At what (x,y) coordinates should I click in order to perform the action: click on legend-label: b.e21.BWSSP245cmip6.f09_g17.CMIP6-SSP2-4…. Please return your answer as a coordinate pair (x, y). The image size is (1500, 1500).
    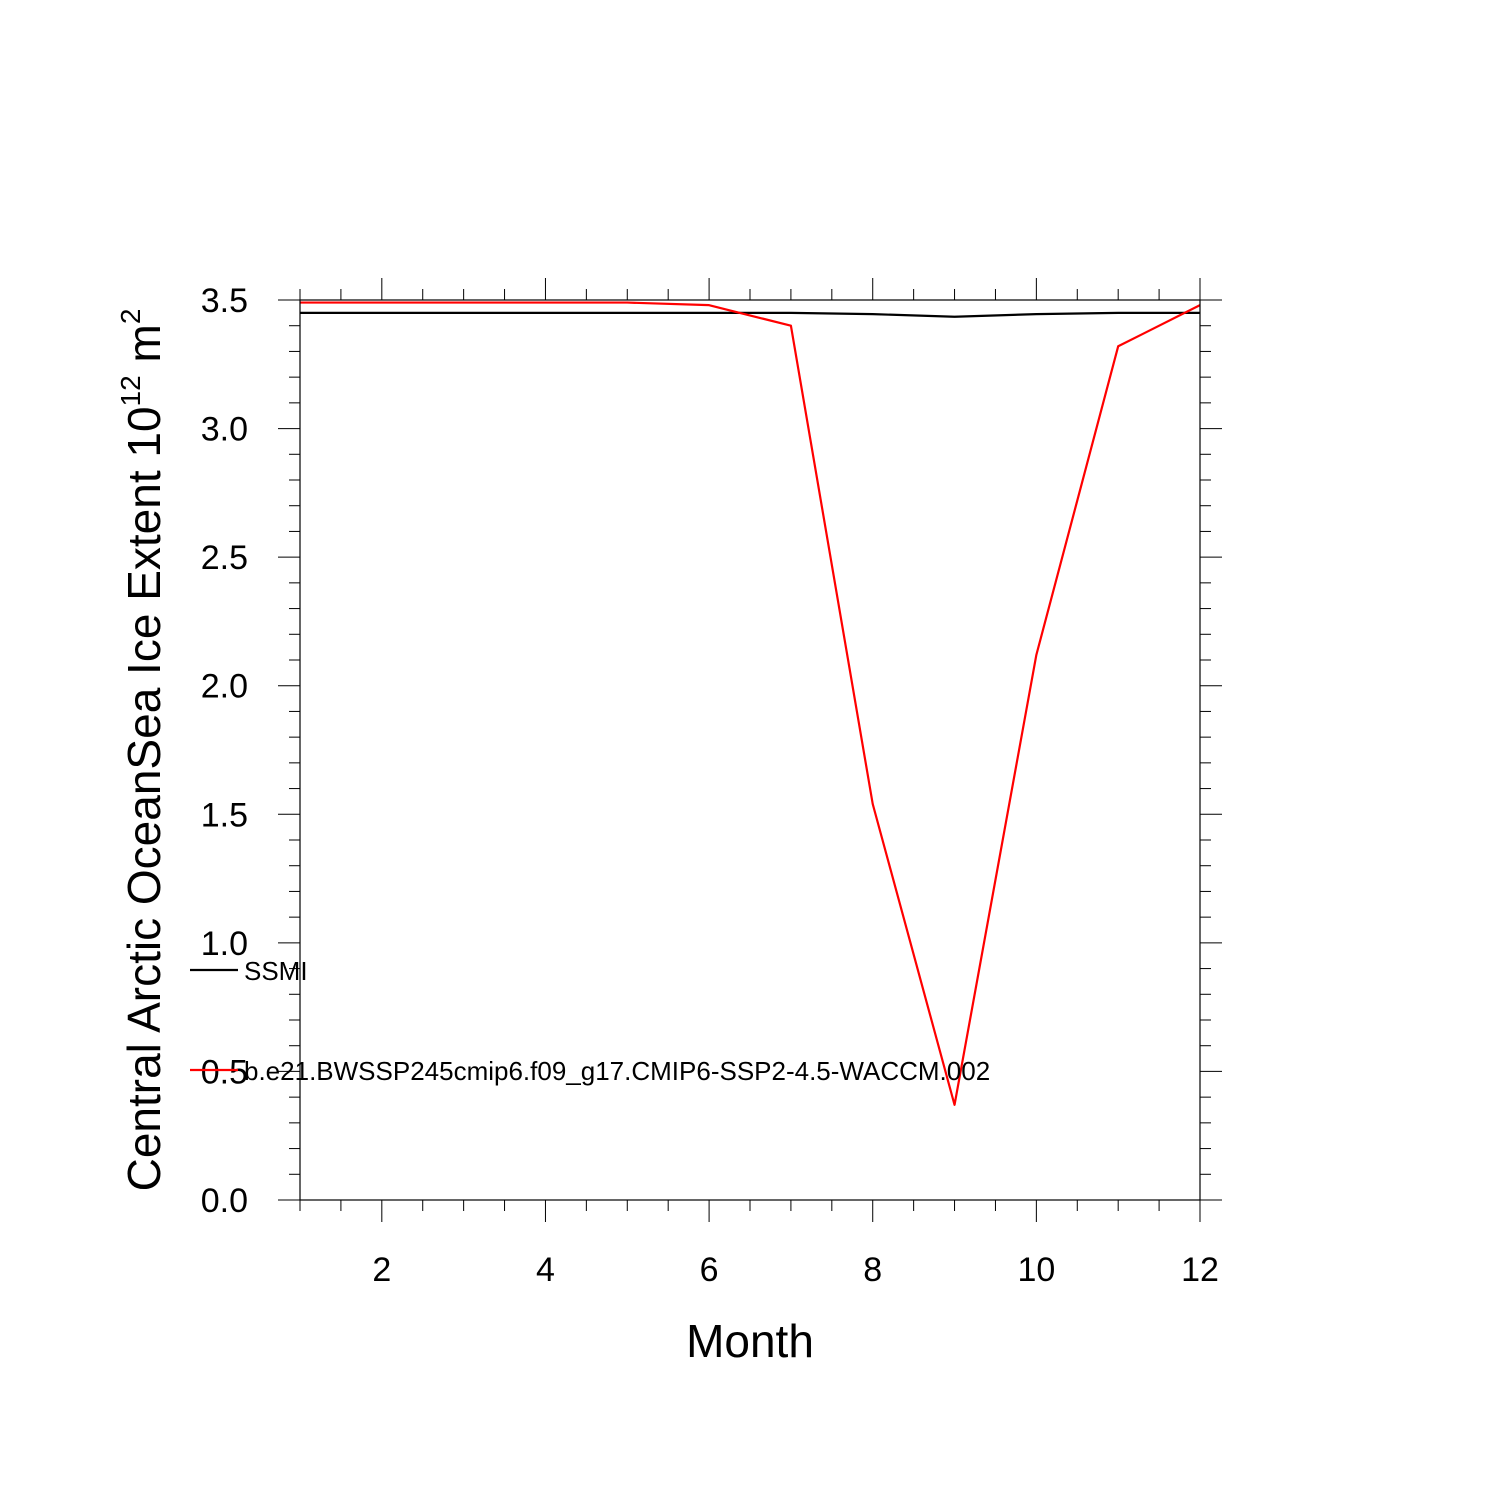
    Looking at the image, I should click on (617, 1071).